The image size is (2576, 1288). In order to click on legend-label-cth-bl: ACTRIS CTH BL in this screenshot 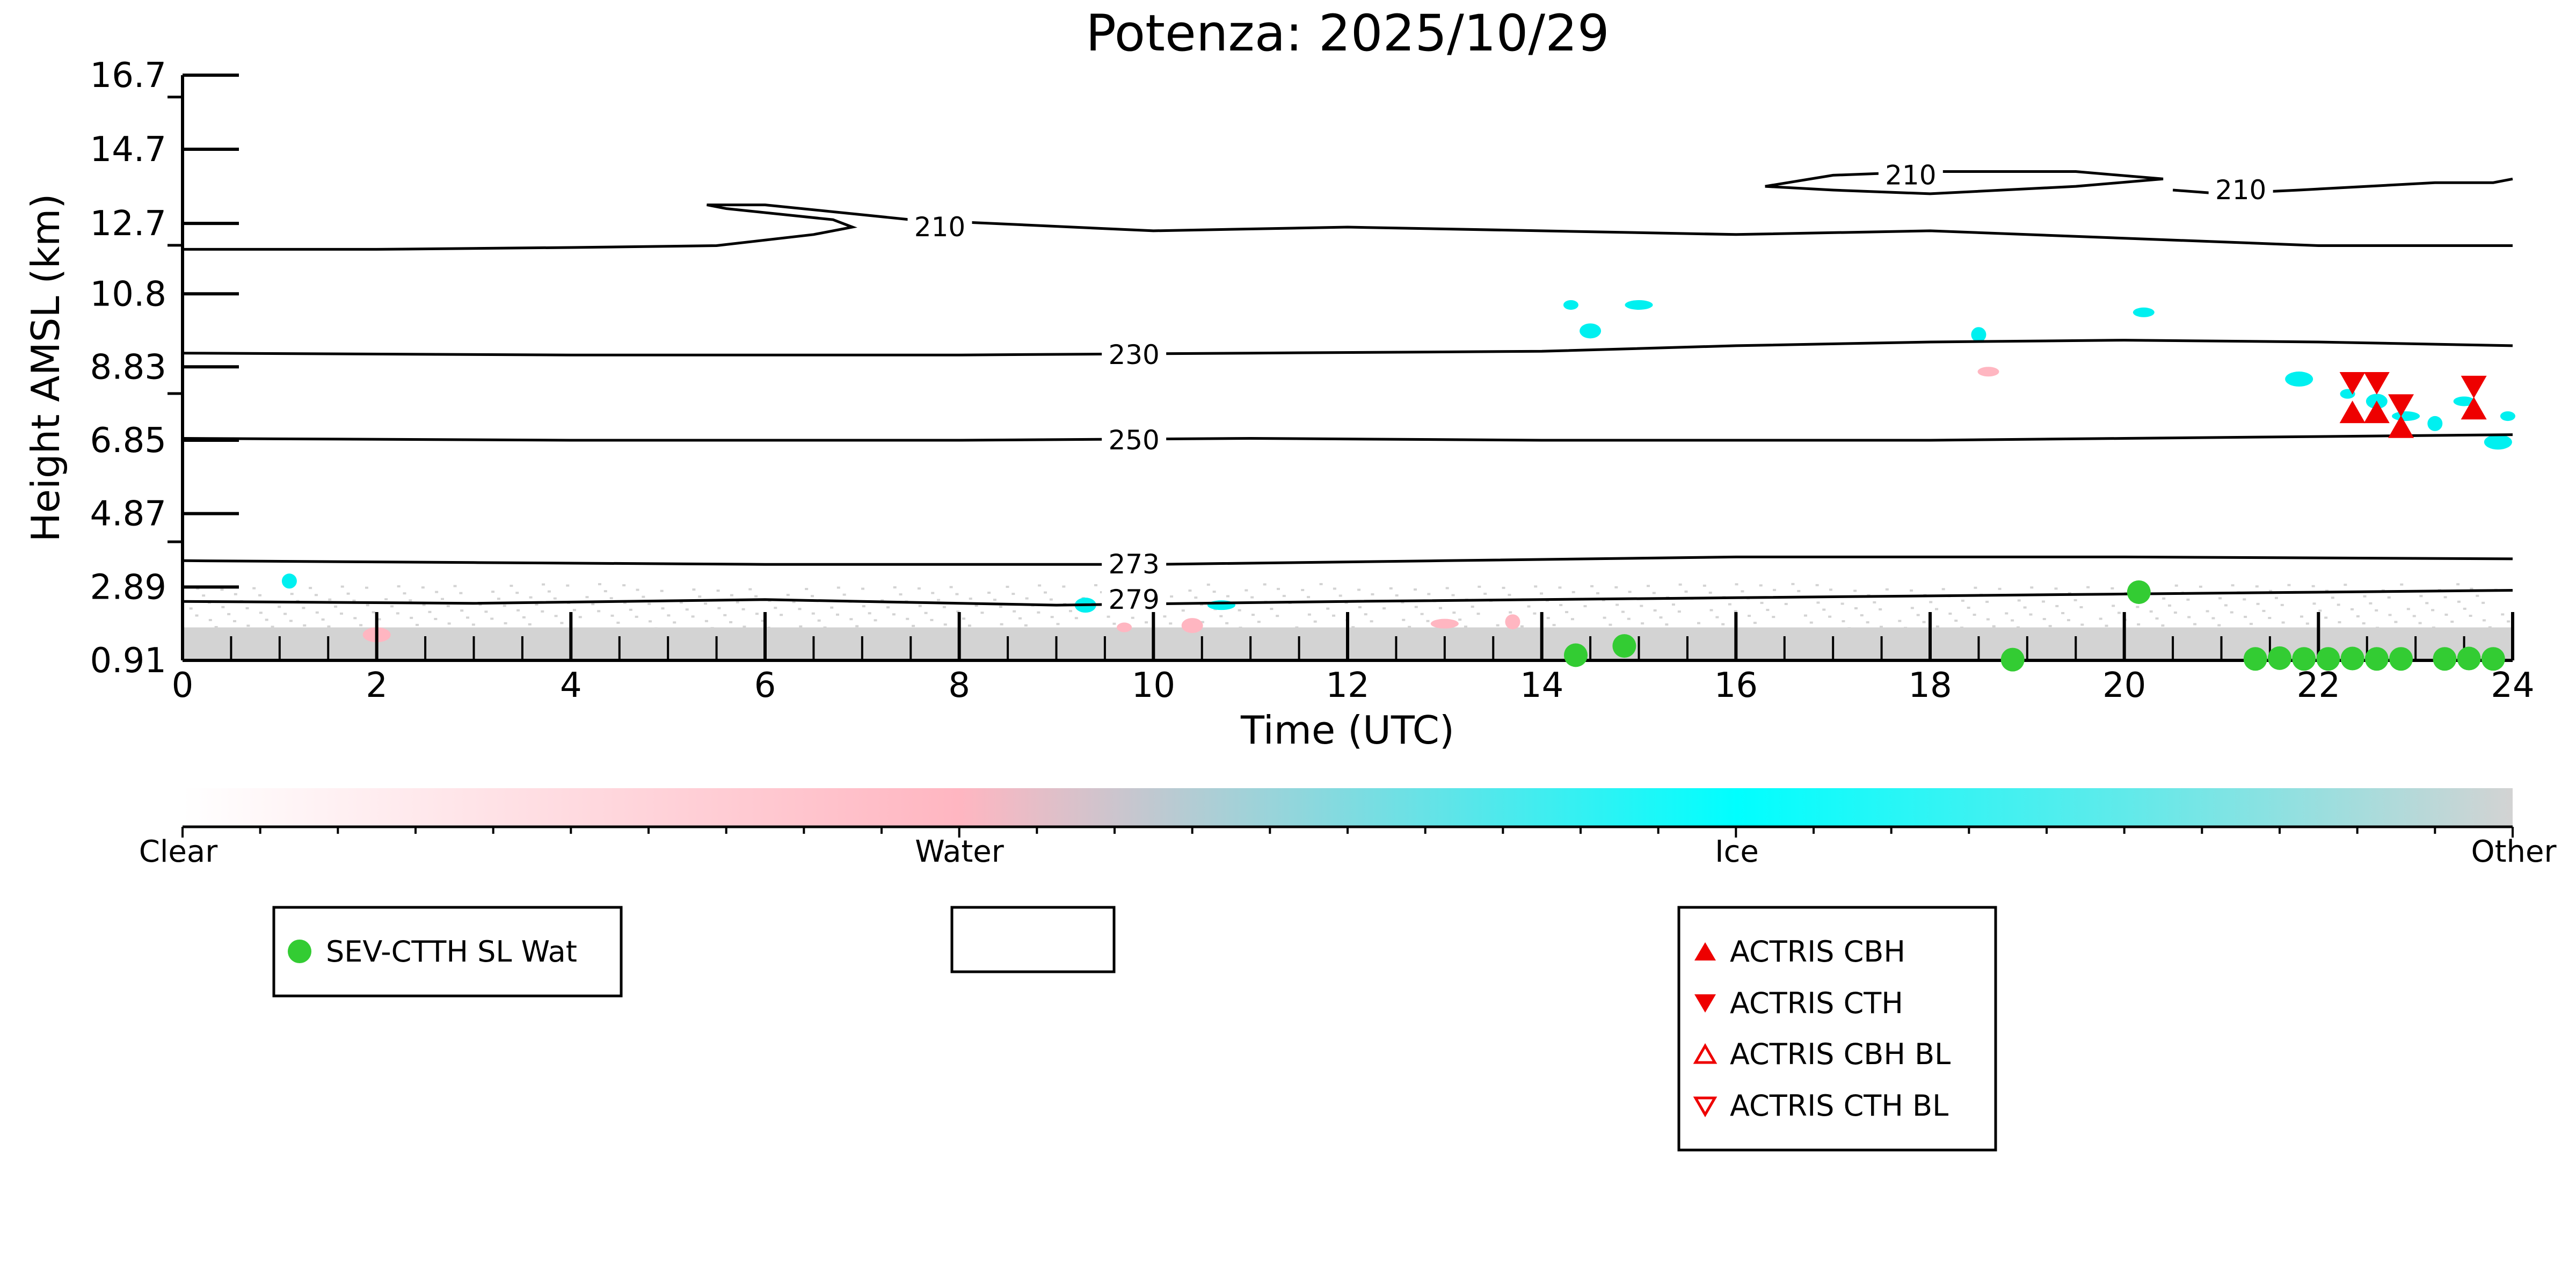, I will do `click(1839, 1106)`.